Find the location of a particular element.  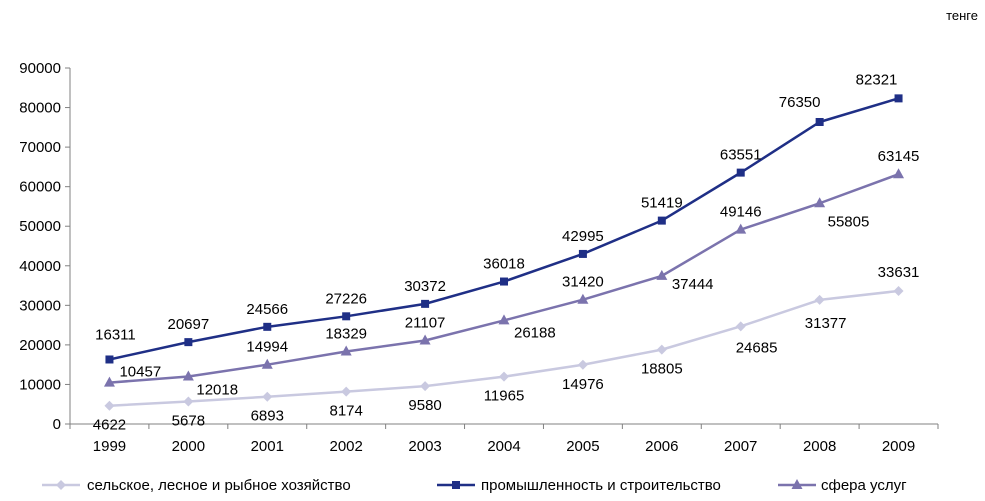

x-tick-label: 2005 is located at coordinates (582, 446).